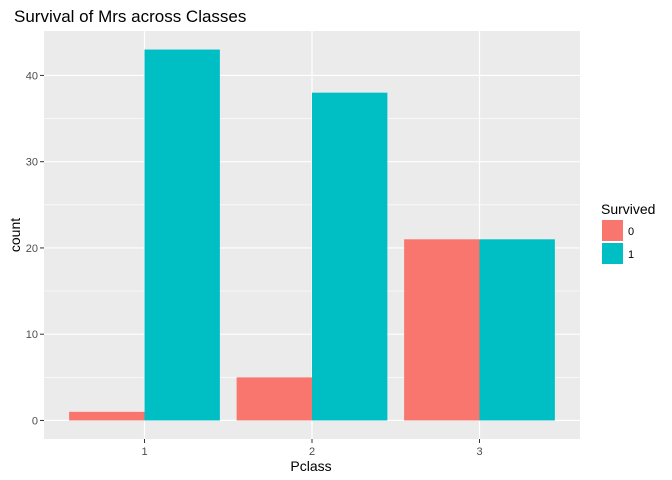  I want to click on y-tick-label: 10, so click(32, 335).